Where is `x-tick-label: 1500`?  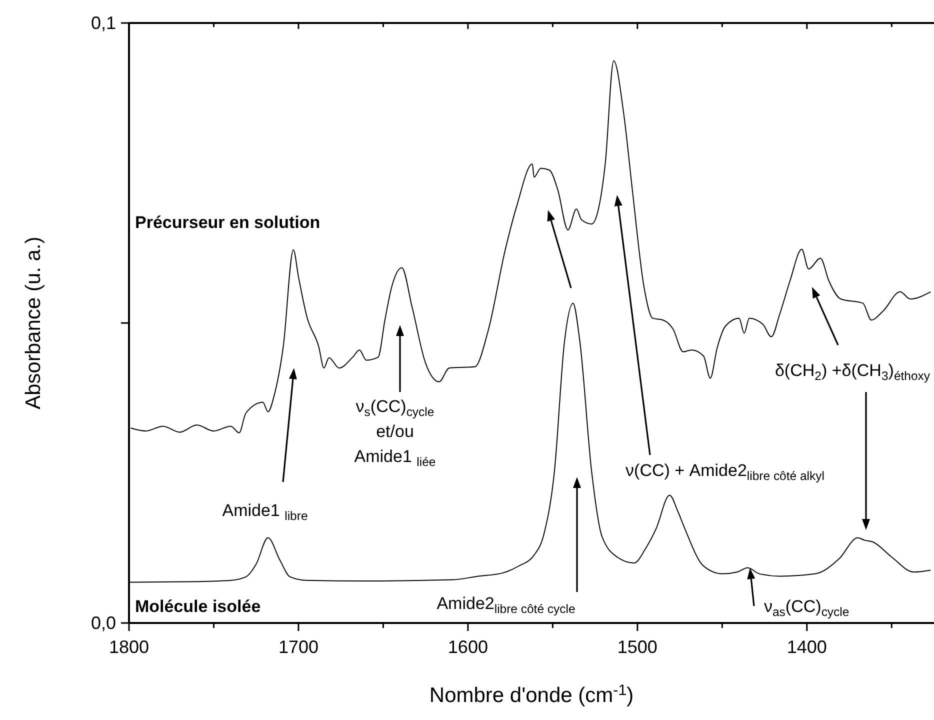 x-tick-label: 1500 is located at coordinates (637, 647).